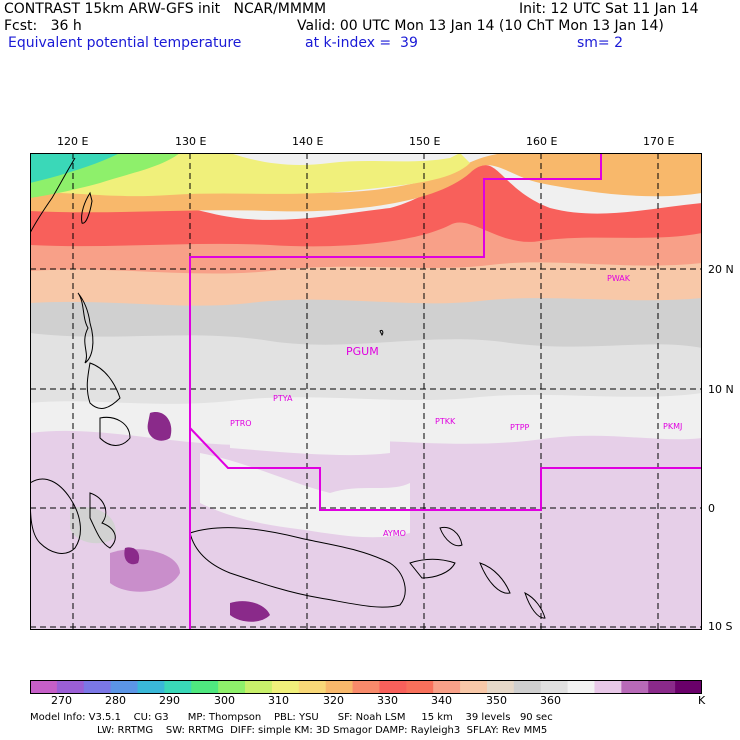 The width and height of the screenshot is (740, 740). What do you see at coordinates (711, 508) in the screenshot?
I see `lat-label: 0` at bounding box center [711, 508].